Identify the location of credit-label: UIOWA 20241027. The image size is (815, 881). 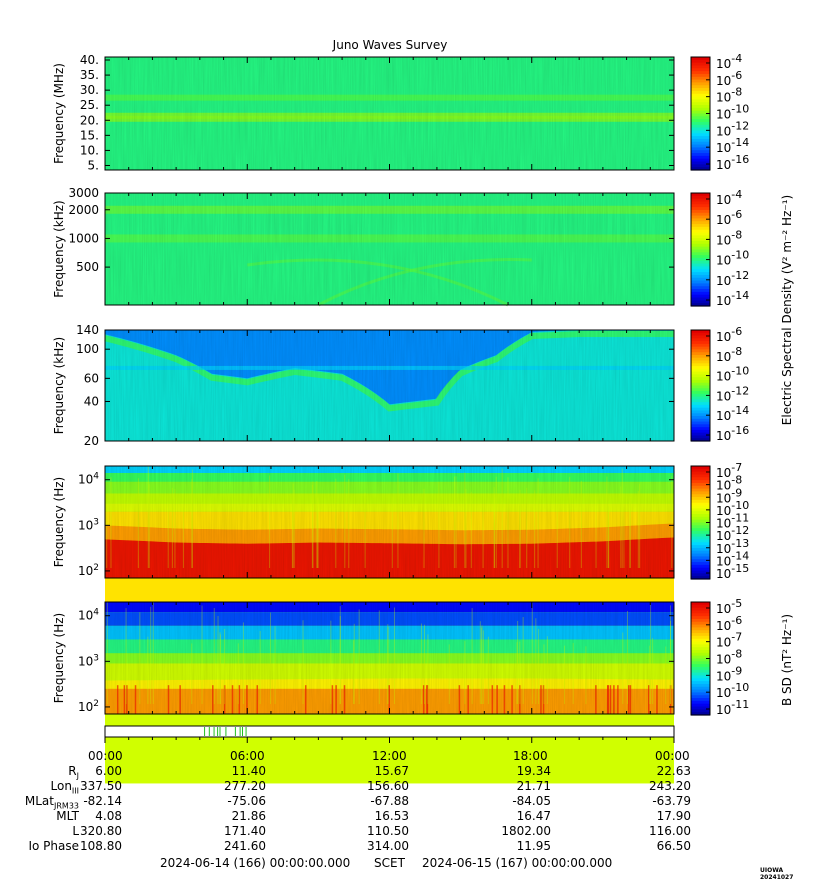
(777, 874).